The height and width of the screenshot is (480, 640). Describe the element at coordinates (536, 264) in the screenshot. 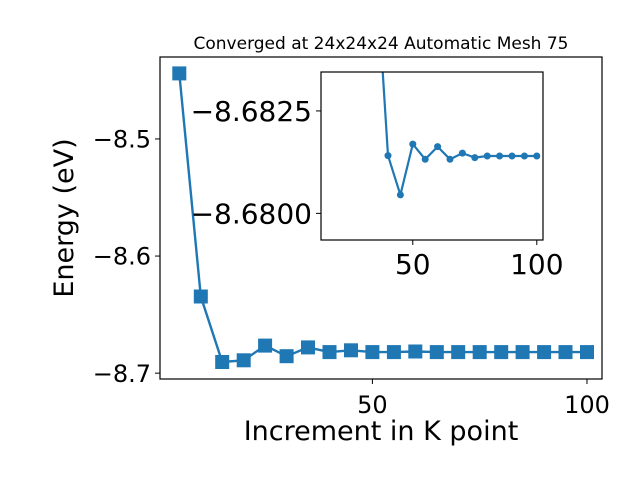

I see `inset-x-tick-label: 100` at that location.